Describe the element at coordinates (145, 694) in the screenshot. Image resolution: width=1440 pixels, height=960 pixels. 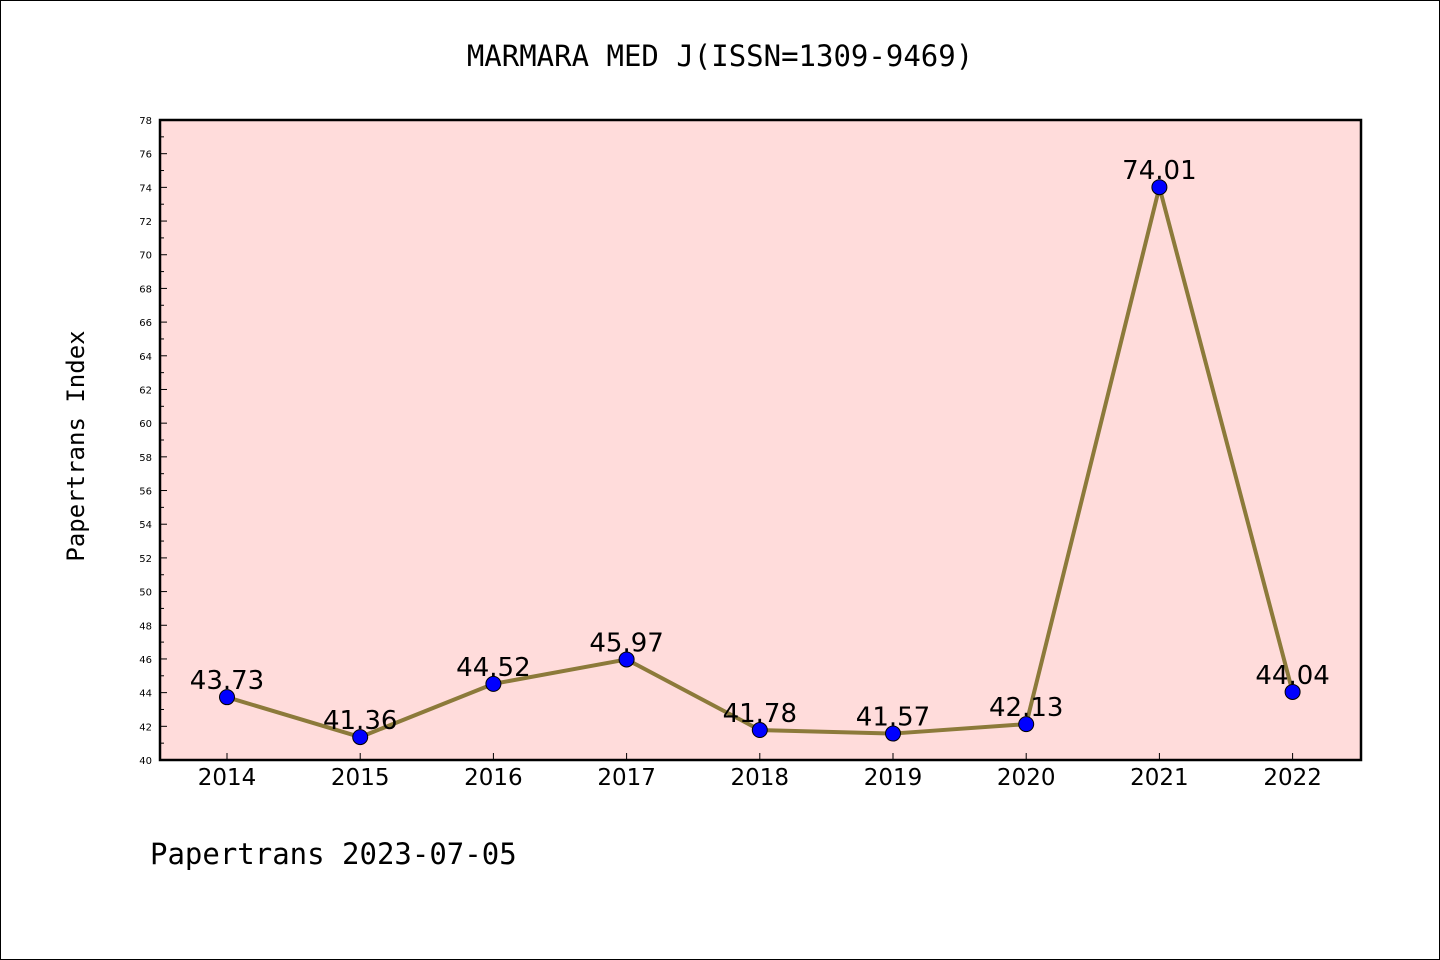
I see `y-tick-label: 44` at that location.